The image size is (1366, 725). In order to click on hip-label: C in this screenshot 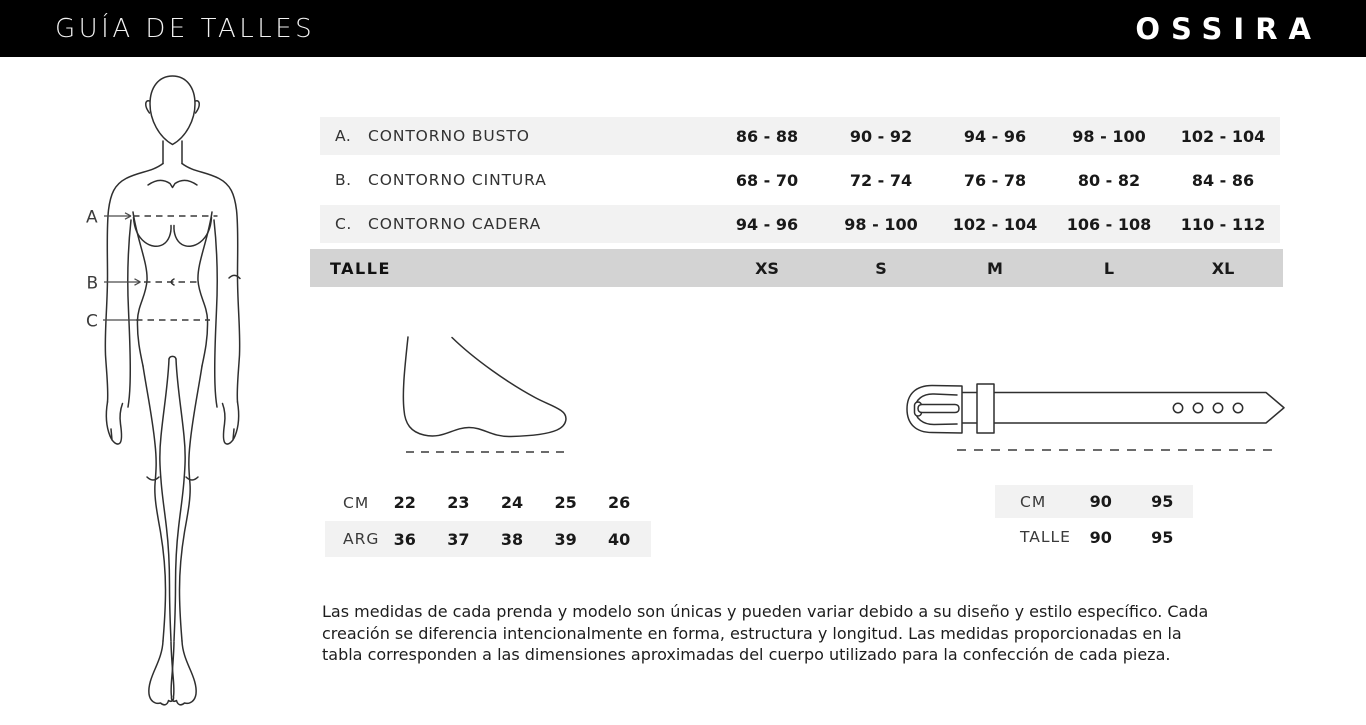, I will do `click(92, 322)`.